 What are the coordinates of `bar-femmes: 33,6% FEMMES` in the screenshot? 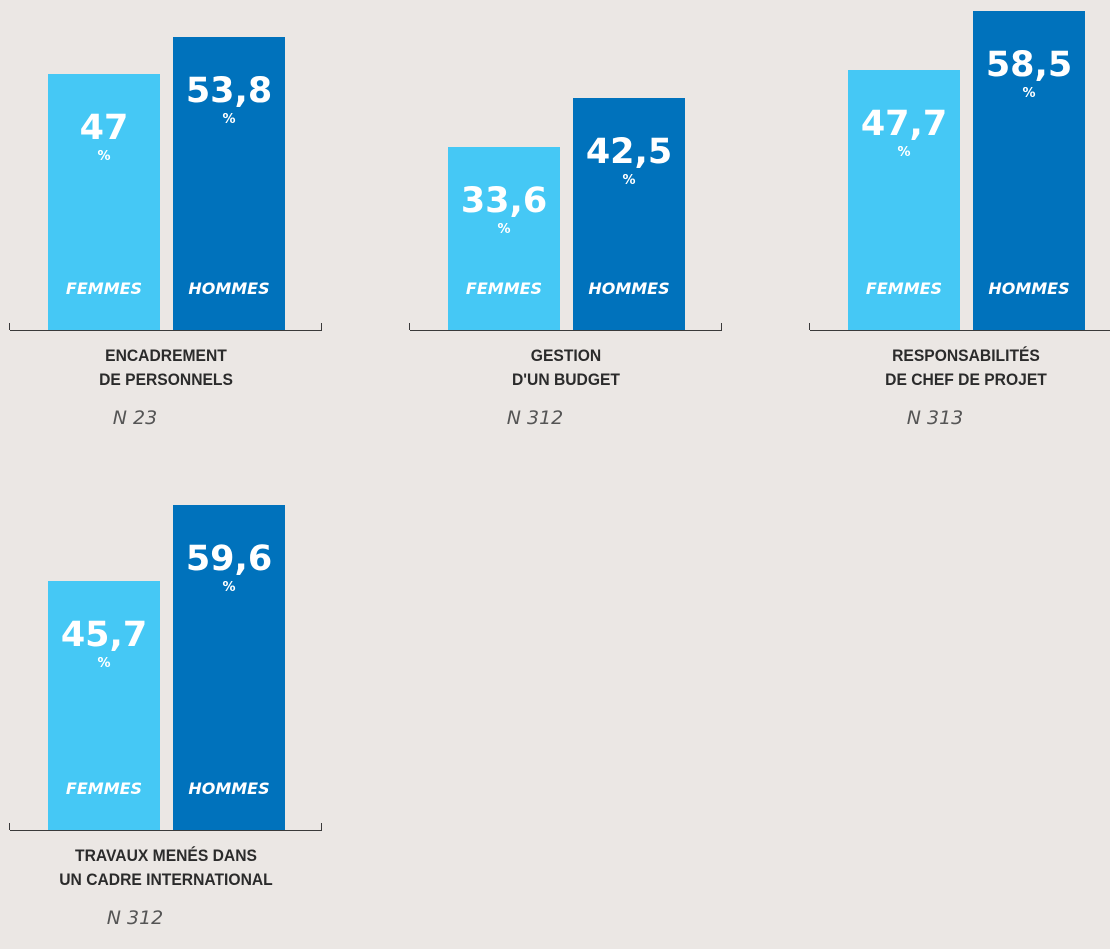 It's located at (504, 238).